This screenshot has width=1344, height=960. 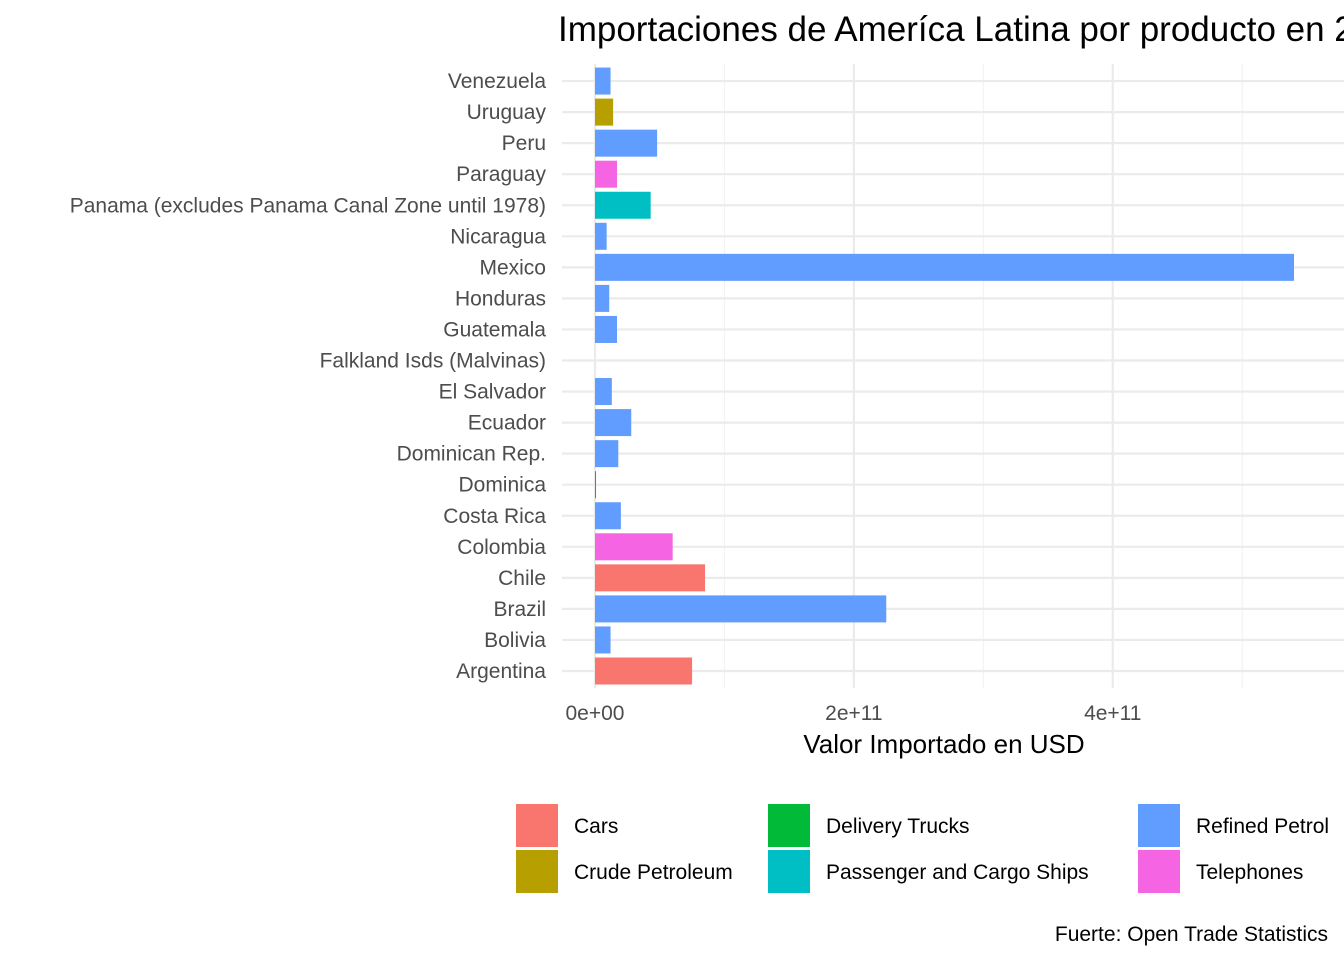 I want to click on legend-label: Cars, so click(x=596, y=826).